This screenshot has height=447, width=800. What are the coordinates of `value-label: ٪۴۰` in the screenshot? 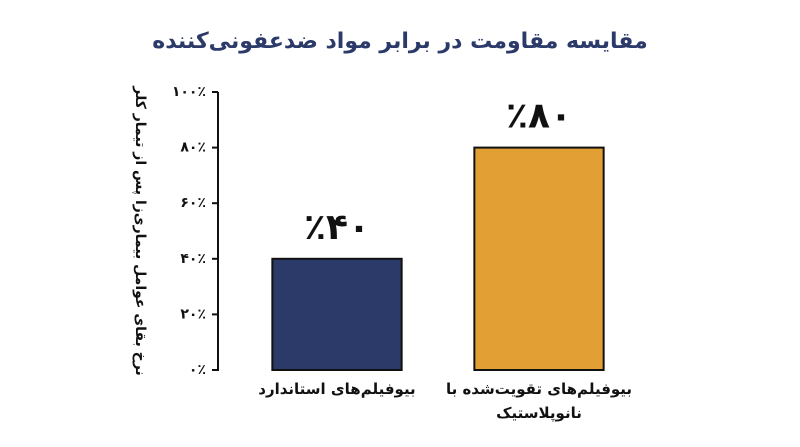 It's located at (337, 227).